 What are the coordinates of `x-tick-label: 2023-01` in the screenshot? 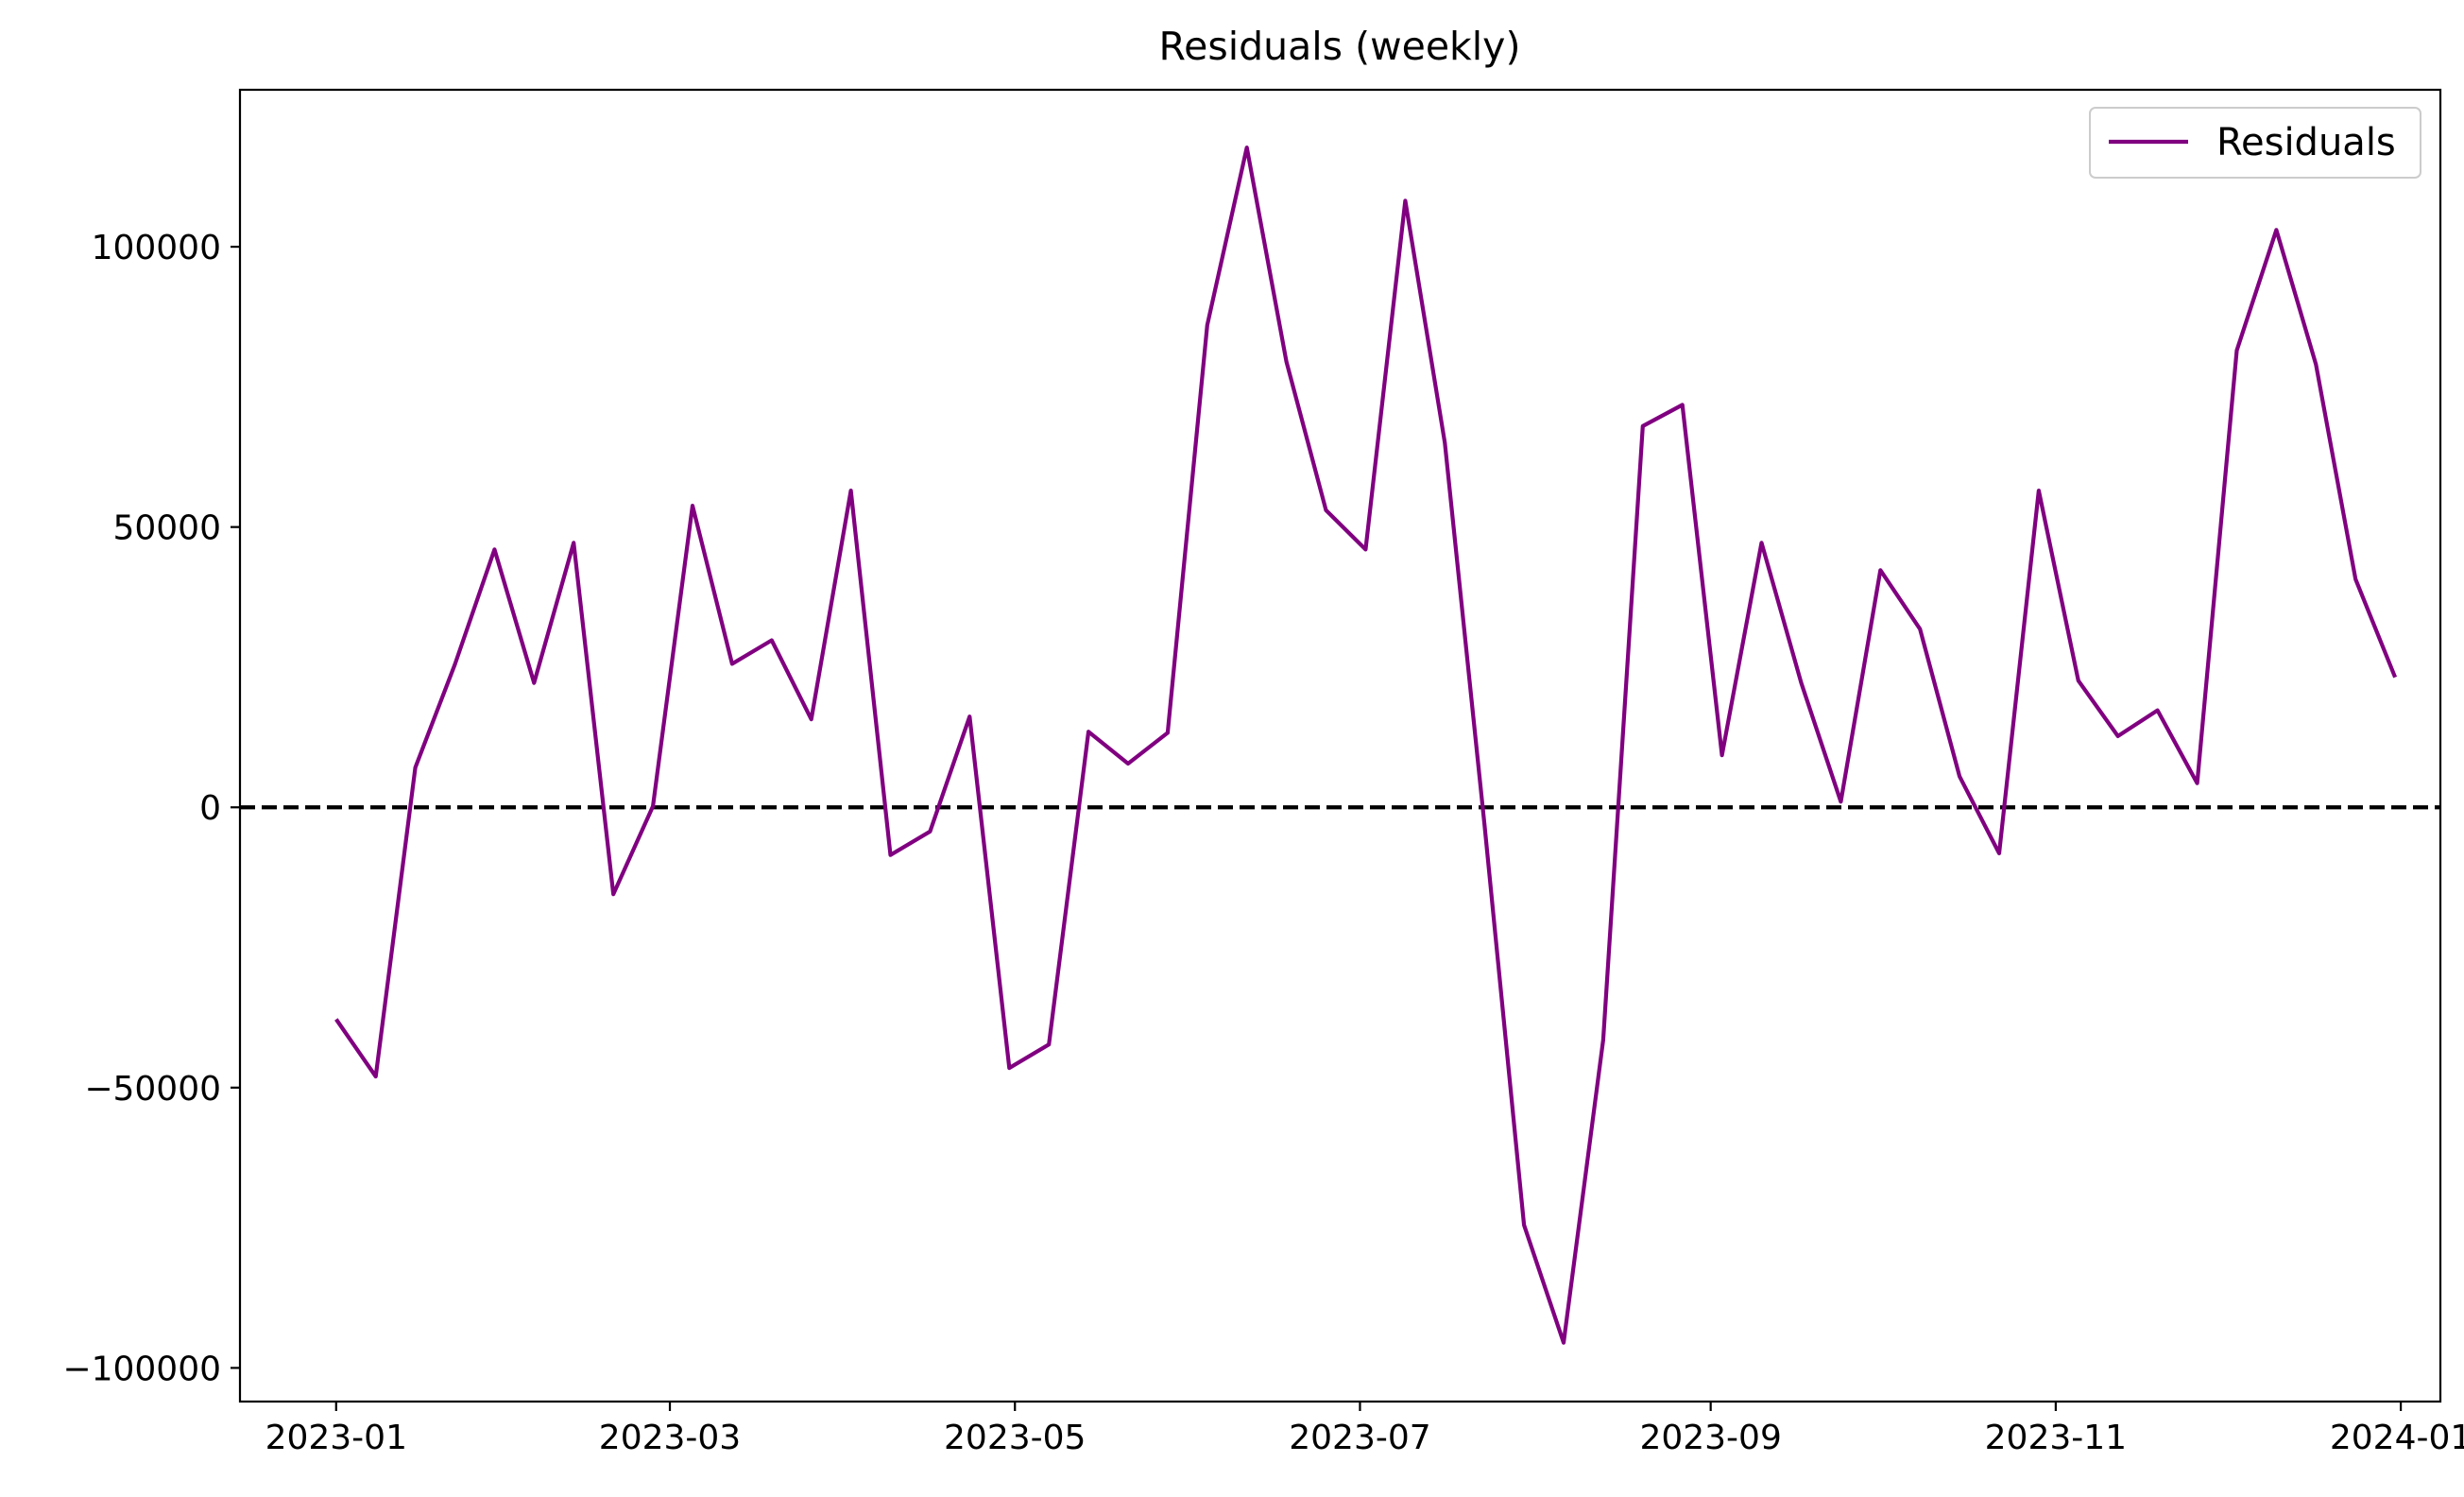 It's located at (336, 1438).